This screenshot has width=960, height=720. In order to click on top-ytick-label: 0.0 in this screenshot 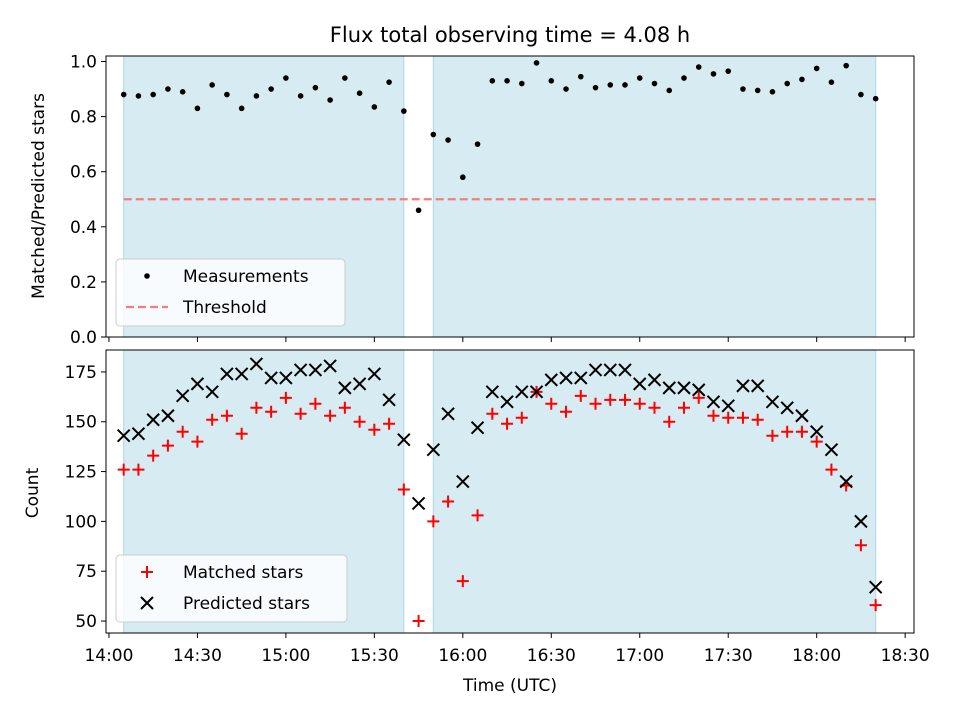, I will do `click(83, 338)`.